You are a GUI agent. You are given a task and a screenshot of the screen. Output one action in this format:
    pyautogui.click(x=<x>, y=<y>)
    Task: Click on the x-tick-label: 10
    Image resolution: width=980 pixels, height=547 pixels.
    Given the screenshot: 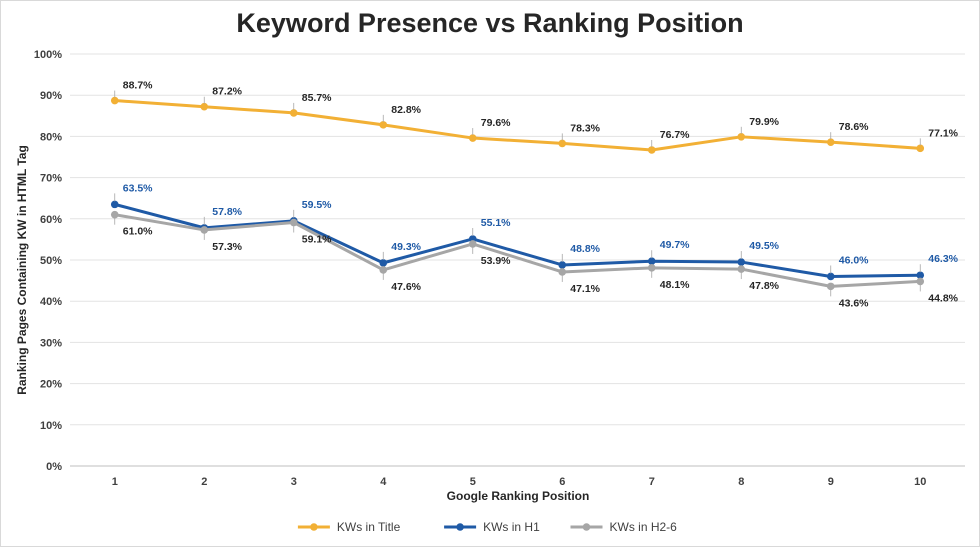 What is the action you would take?
    pyautogui.click(x=920, y=482)
    